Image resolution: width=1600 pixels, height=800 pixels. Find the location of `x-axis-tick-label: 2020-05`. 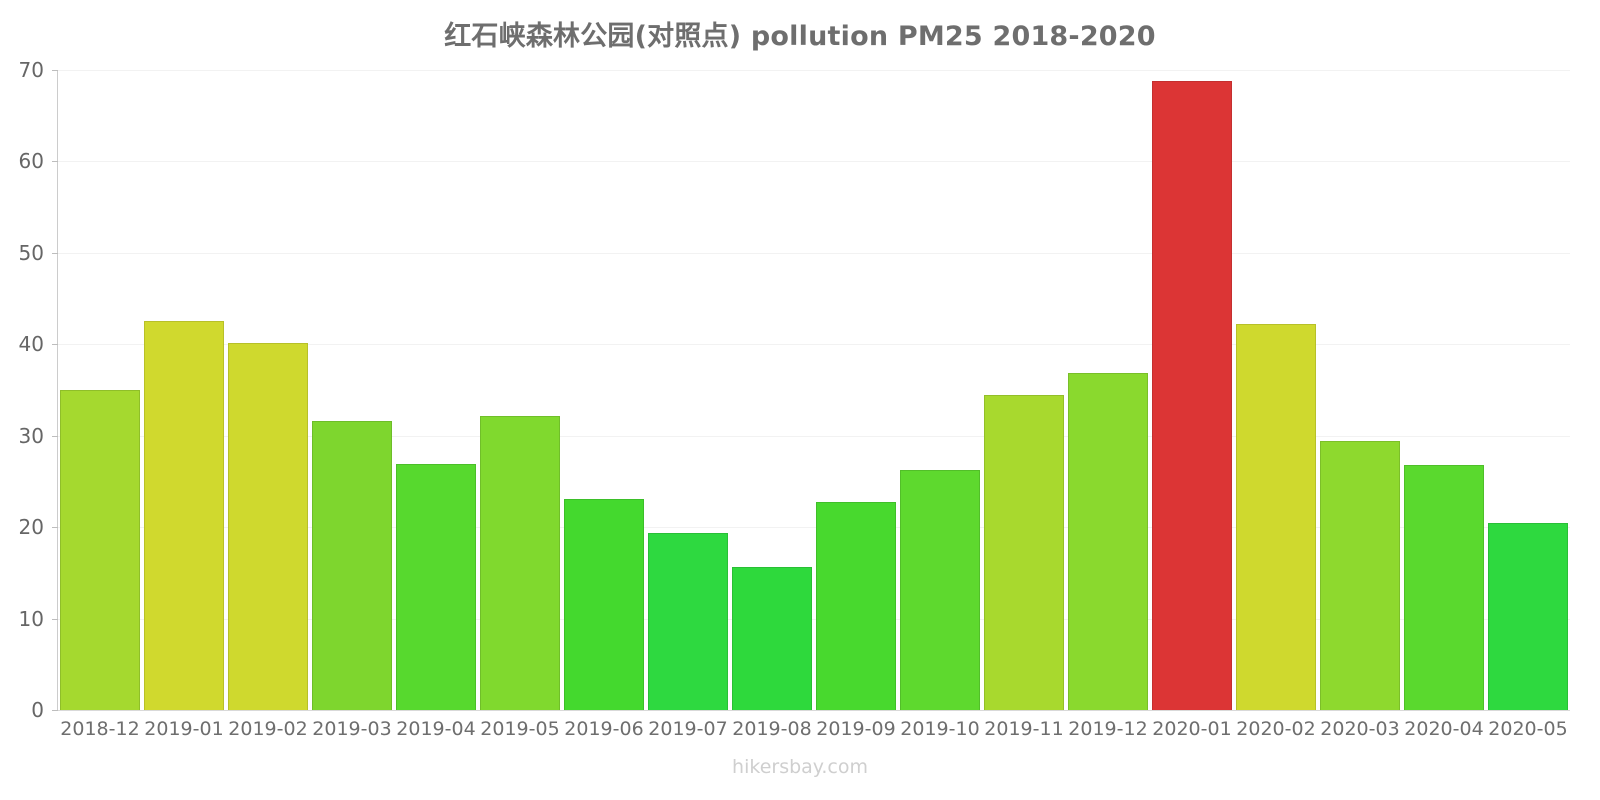

x-axis-tick-label: 2020-05 is located at coordinates (1528, 729).